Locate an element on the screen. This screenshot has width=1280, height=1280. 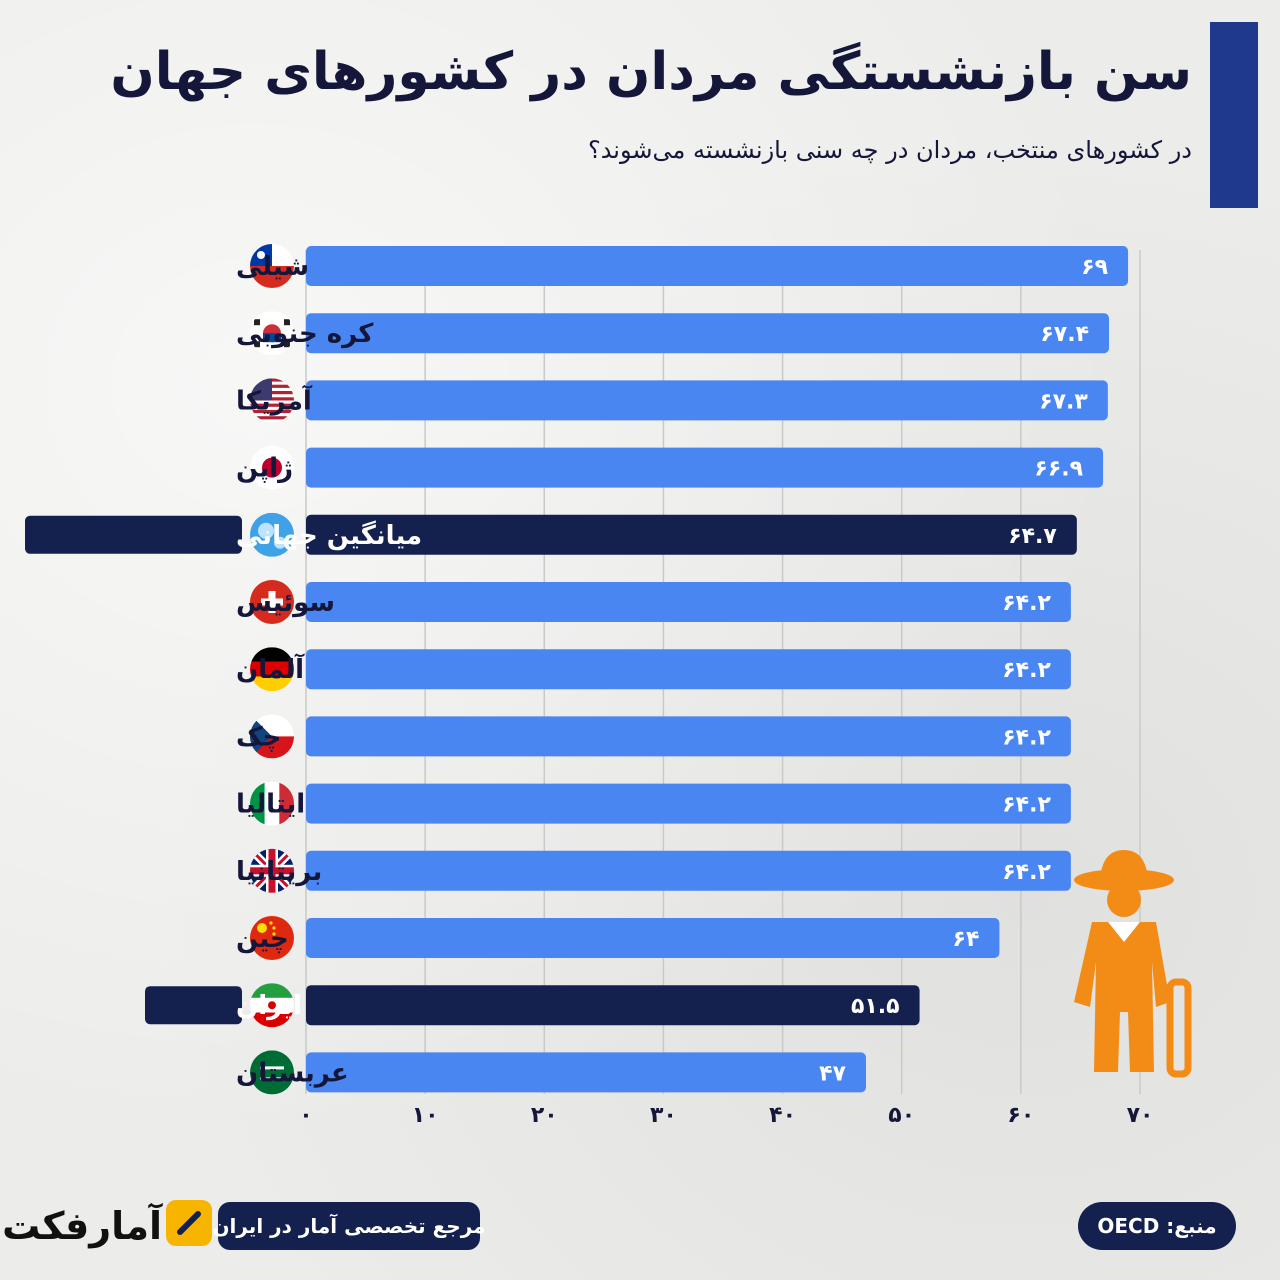
retiree-icon is located at coordinates (1133, 964).